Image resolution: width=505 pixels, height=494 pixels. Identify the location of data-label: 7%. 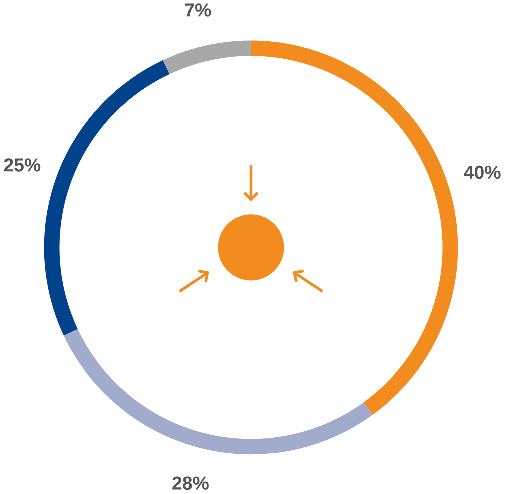
(198, 11).